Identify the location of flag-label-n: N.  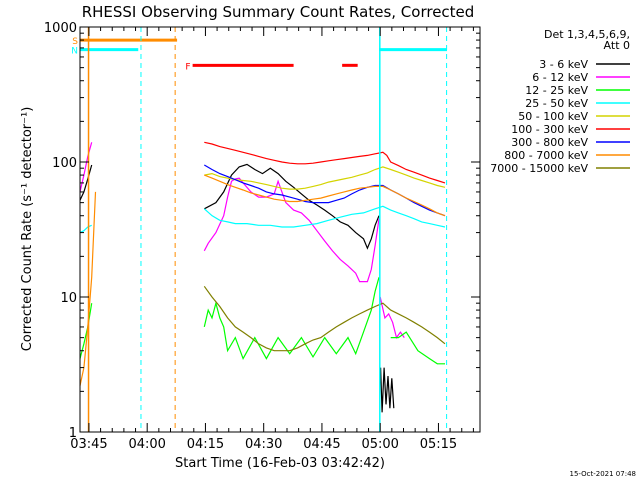
(74, 52).